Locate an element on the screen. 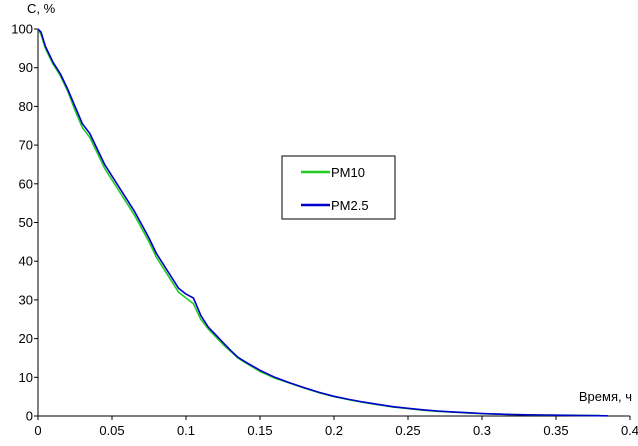 The height and width of the screenshot is (446, 638). y-axis-ticks: 0 10 20 30 40 50 60 70 80 90 100 is located at coordinates (24, 223).